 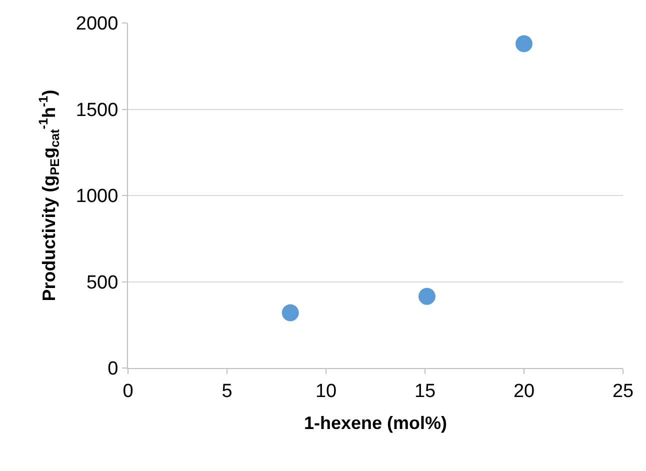 I want to click on y-tick-label: 0, so click(x=113, y=369).